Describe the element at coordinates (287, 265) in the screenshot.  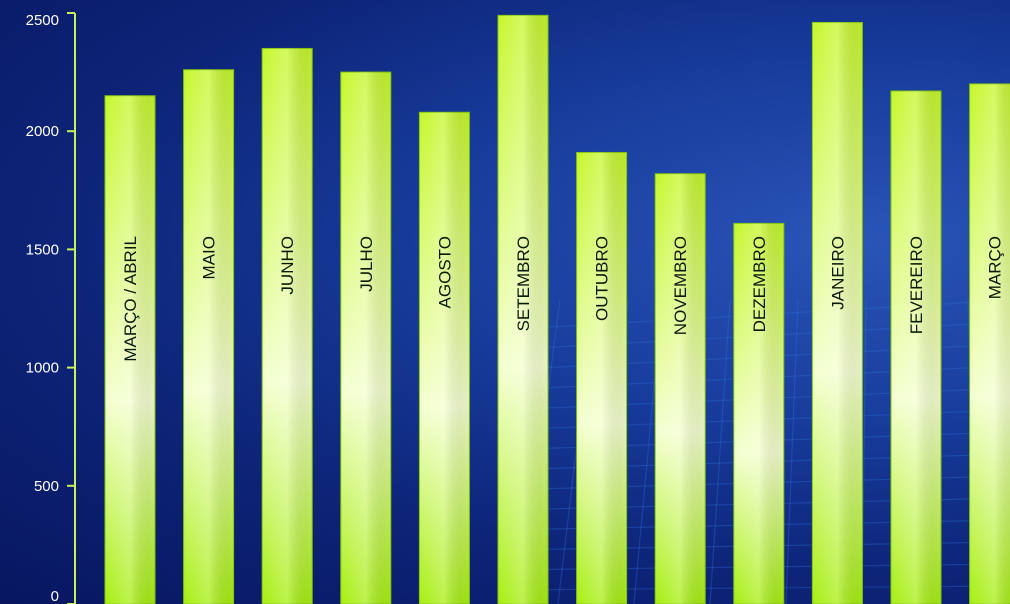
I see `category-label: JUNHO` at that location.